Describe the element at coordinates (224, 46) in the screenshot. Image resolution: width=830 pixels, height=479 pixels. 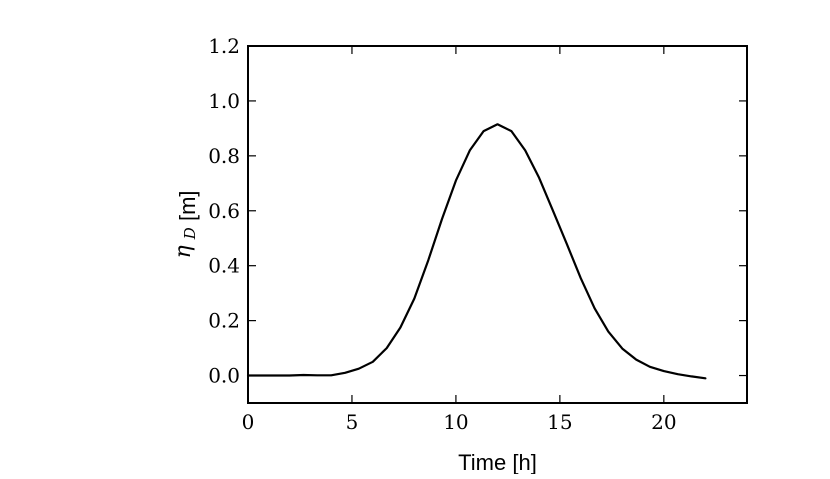
I see `y-tick-label: 1.2` at that location.